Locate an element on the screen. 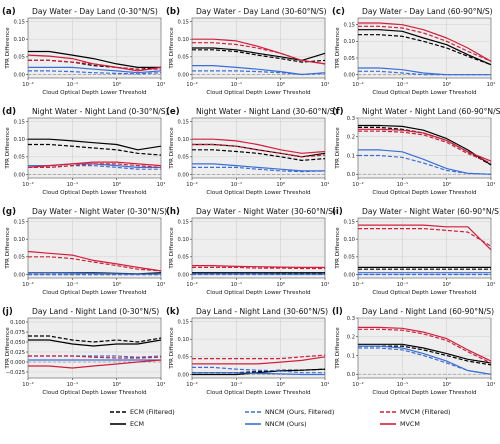 This screenshot has height=444, width=500. y-tick-label: 0.3 is located at coordinates (351, 319).